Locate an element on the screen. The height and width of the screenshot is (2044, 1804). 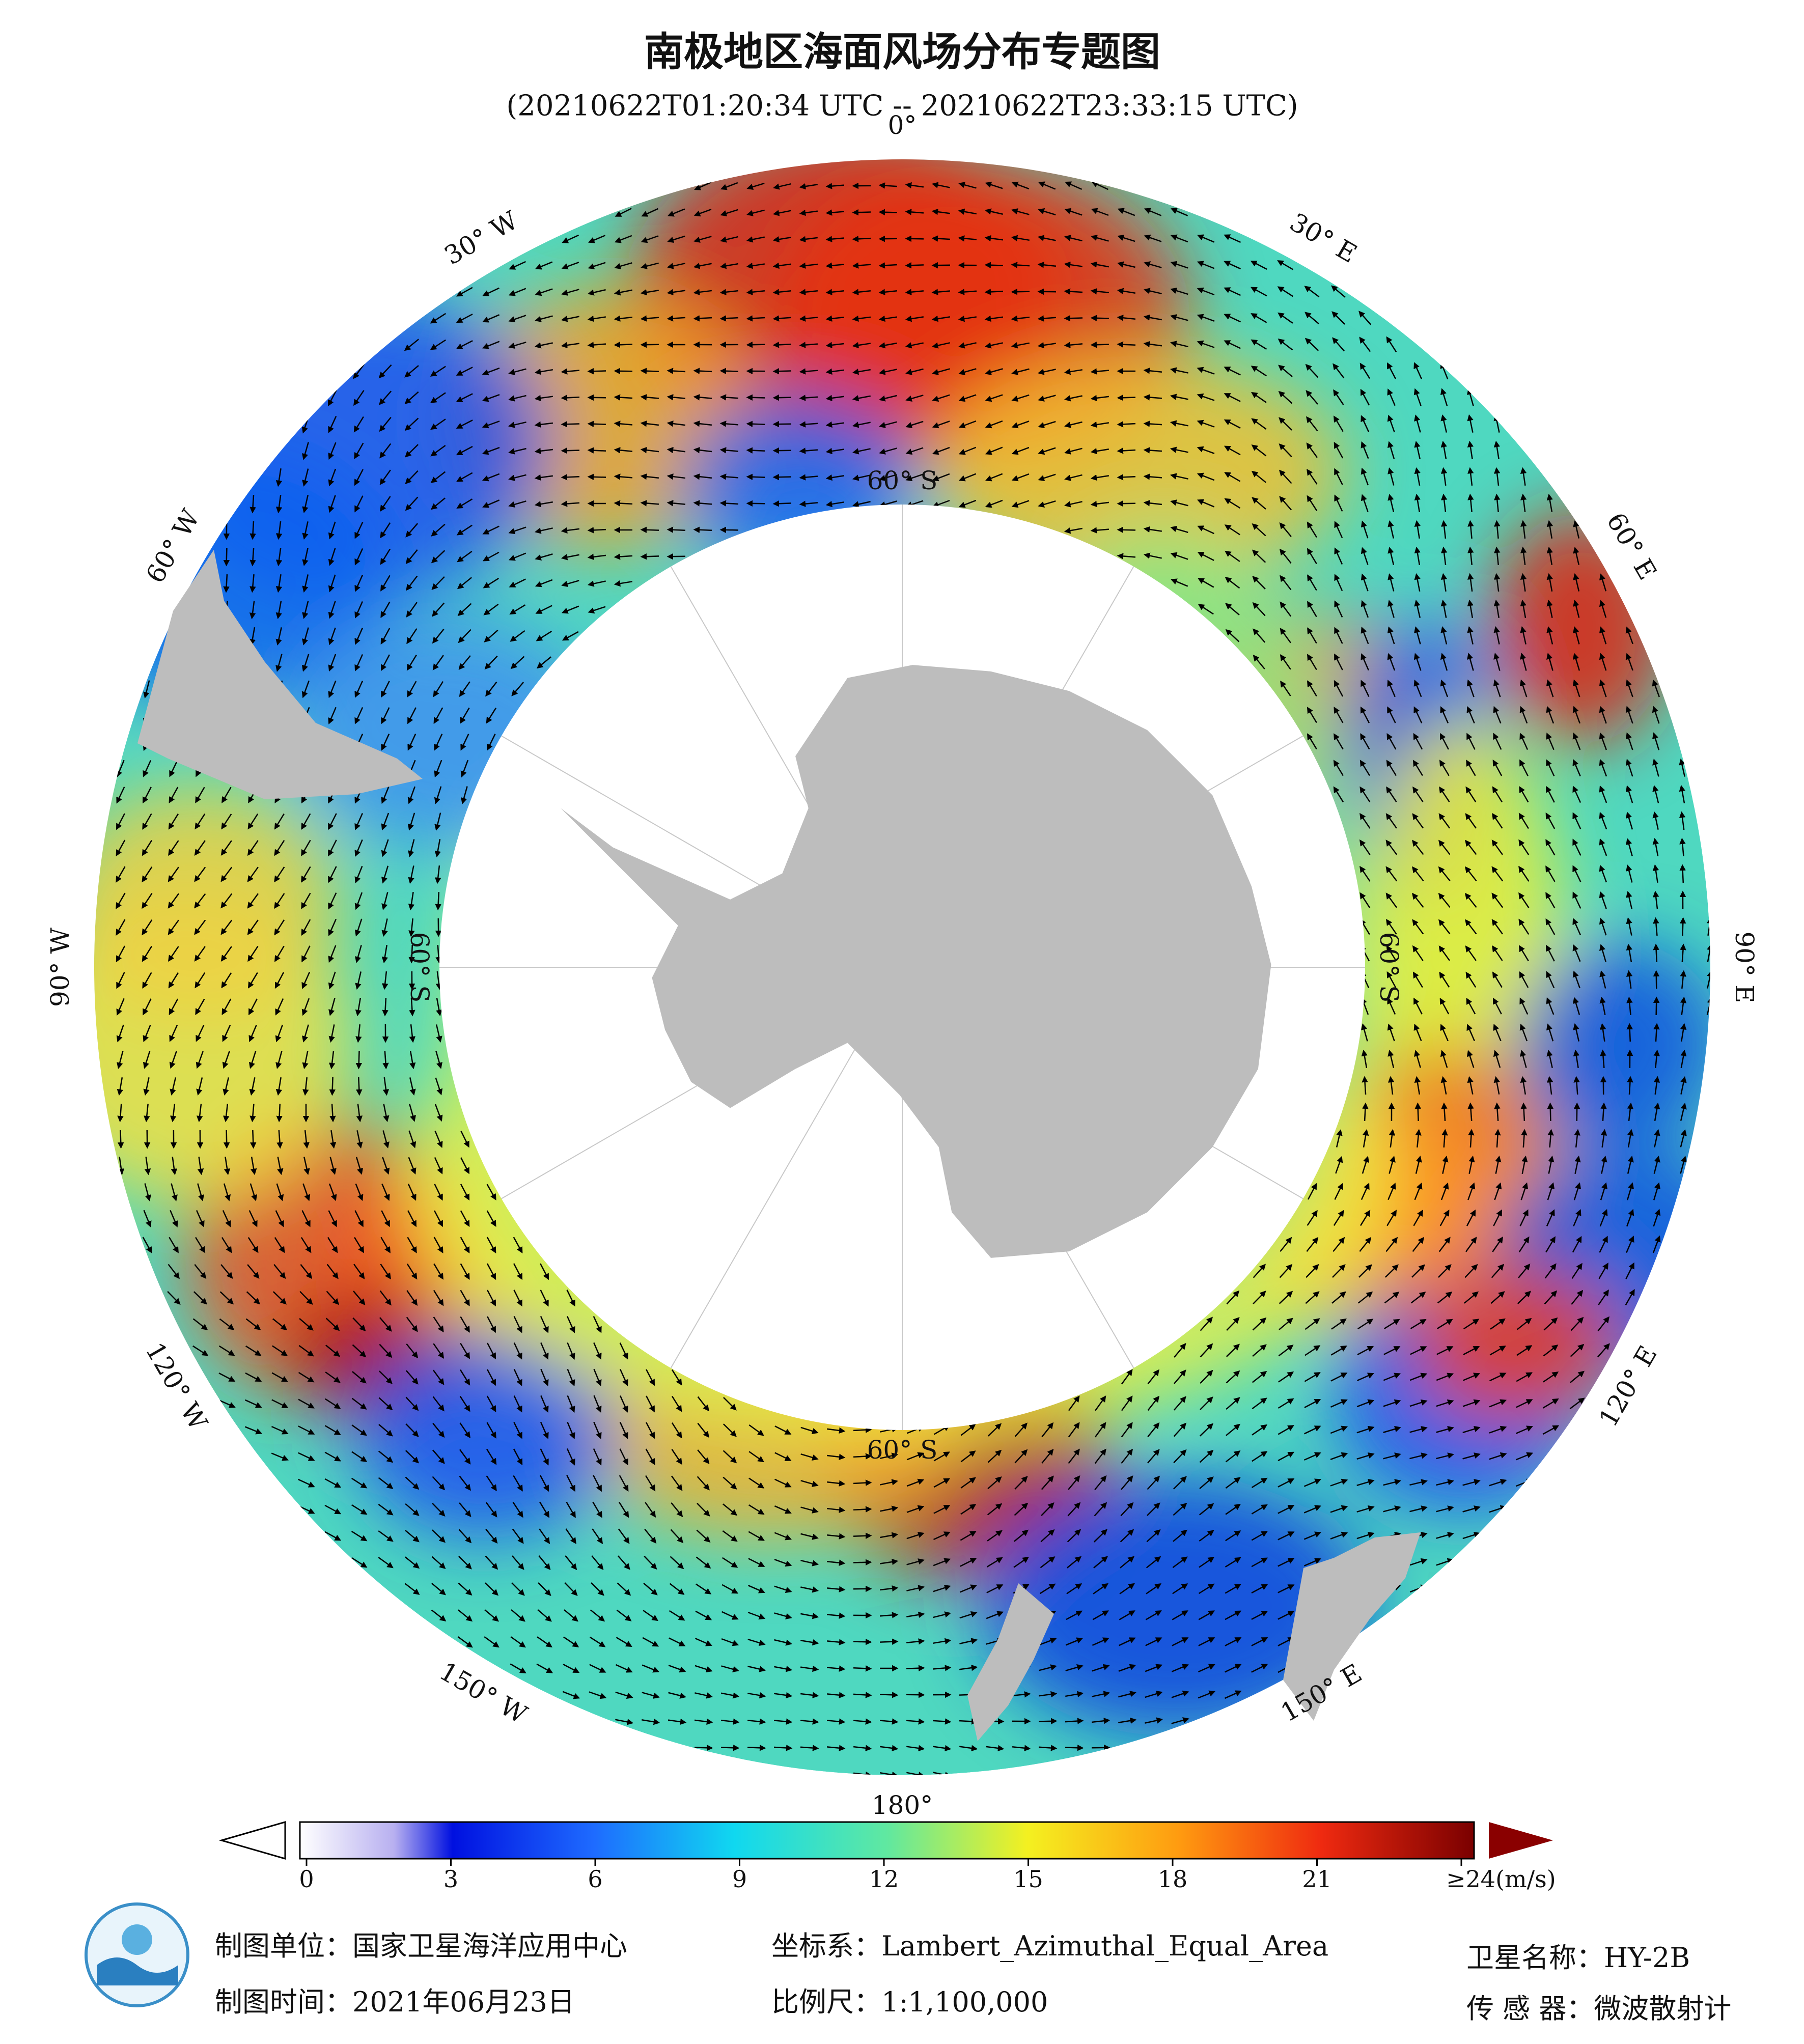
footer-crs: 坐标系：Lambert_Azimuthal_Equal_Area is located at coordinates (1049, 1946).